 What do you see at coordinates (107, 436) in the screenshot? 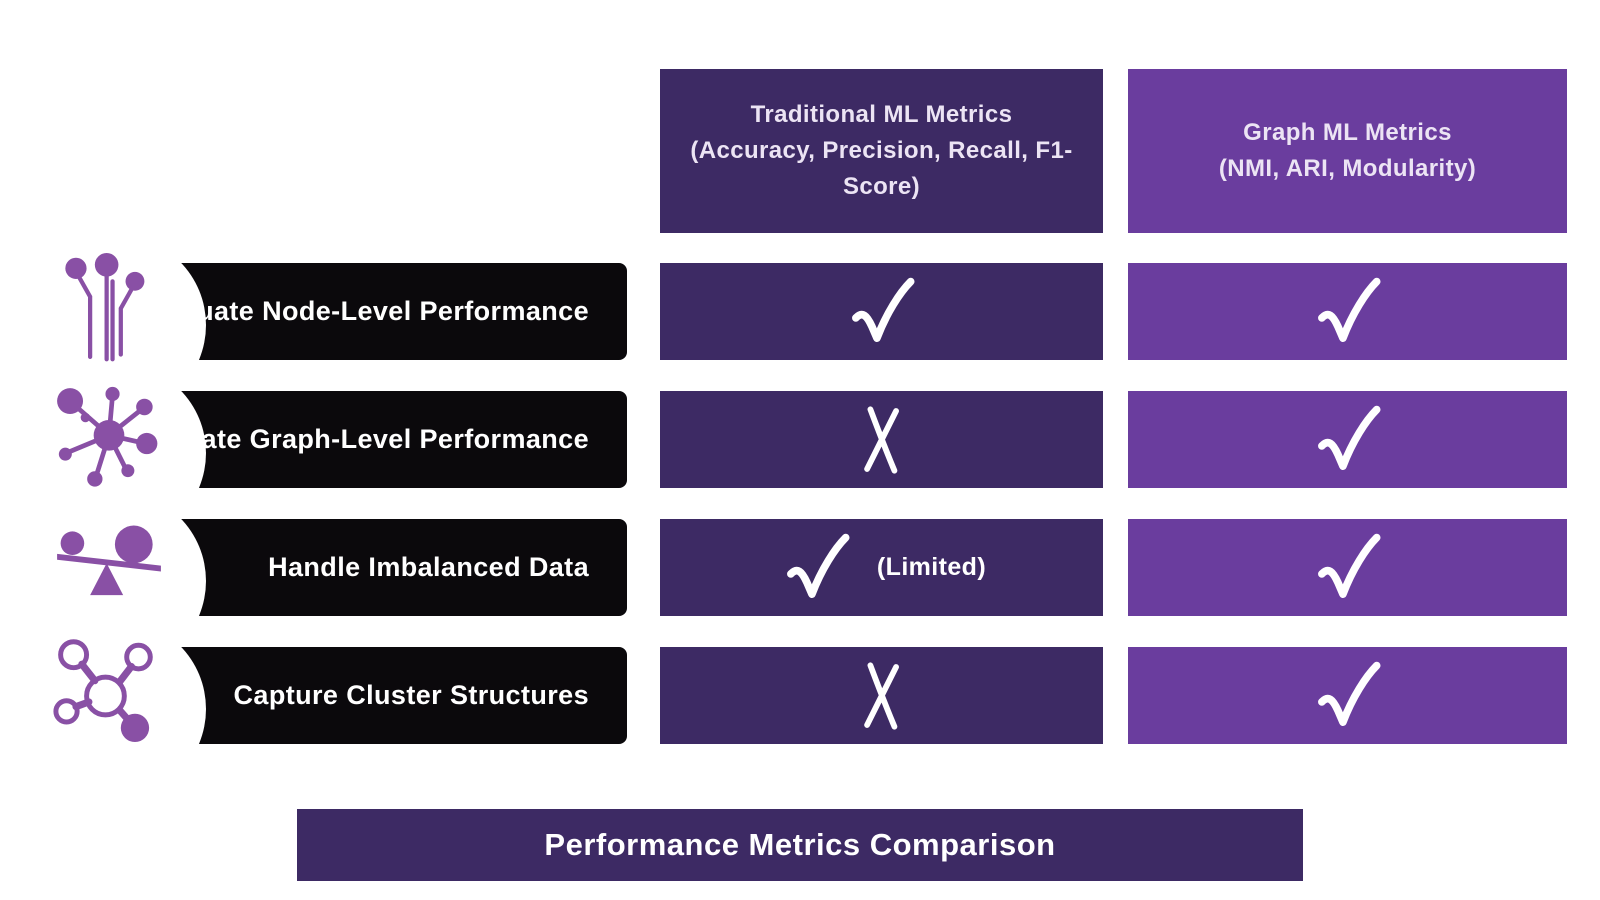
I see `network-hub-icon` at bounding box center [107, 436].